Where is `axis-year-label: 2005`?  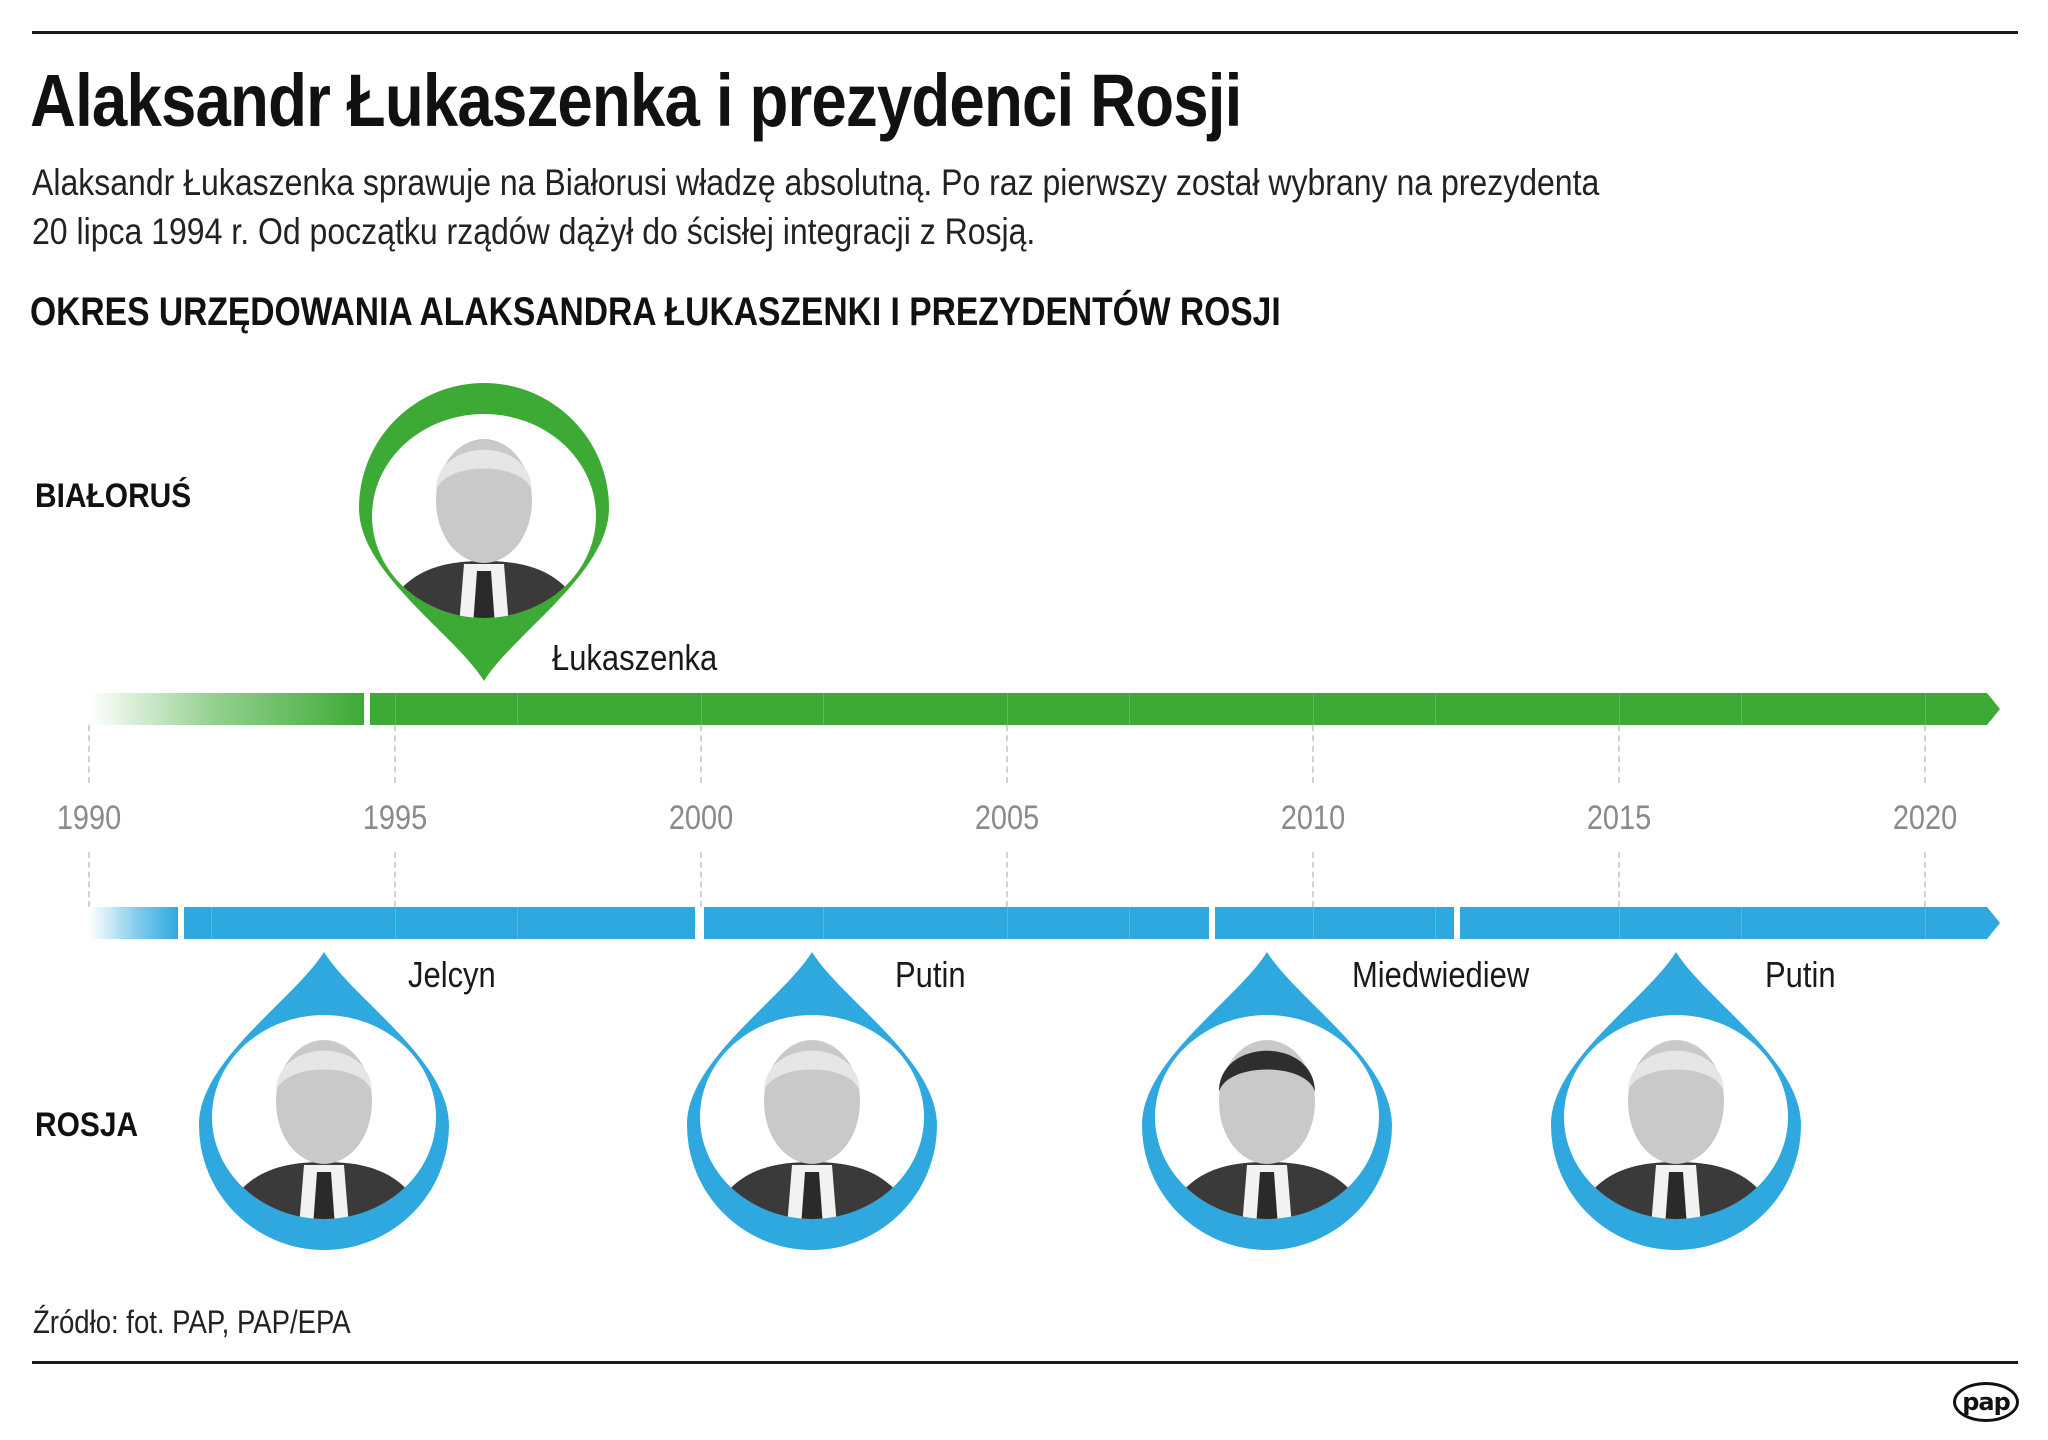 axis-year-label: 2005 is located at coordinates (1007, 818).